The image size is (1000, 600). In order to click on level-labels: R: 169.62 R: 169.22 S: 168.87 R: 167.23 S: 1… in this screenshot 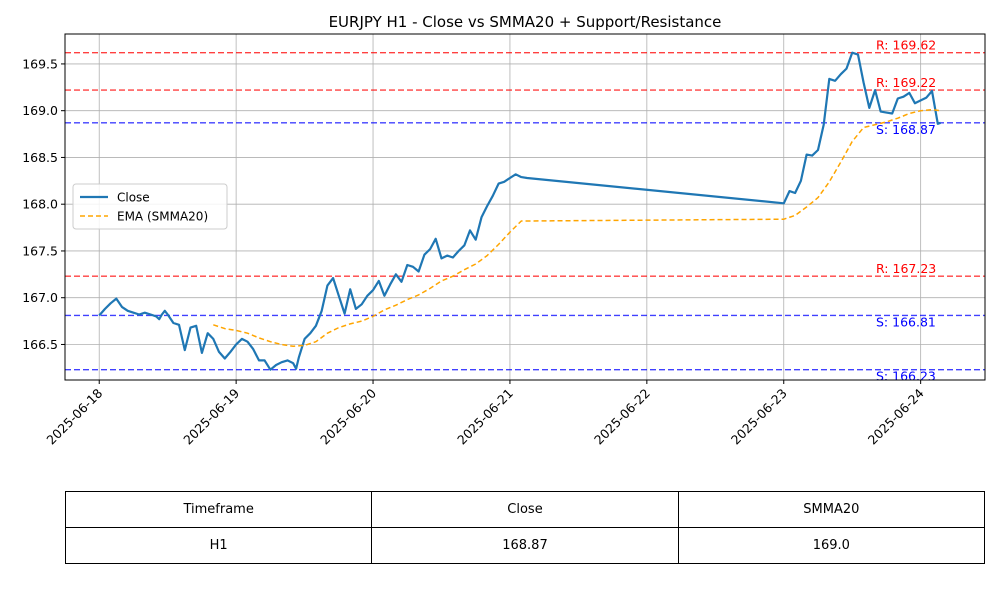, I will do `click(906, 211)`.